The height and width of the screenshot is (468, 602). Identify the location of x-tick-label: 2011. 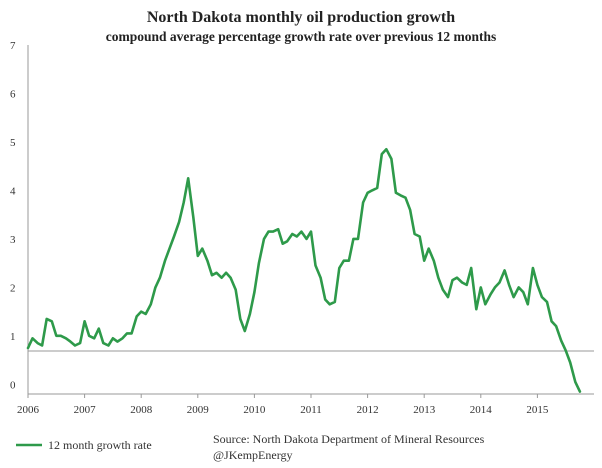
(311, 410).